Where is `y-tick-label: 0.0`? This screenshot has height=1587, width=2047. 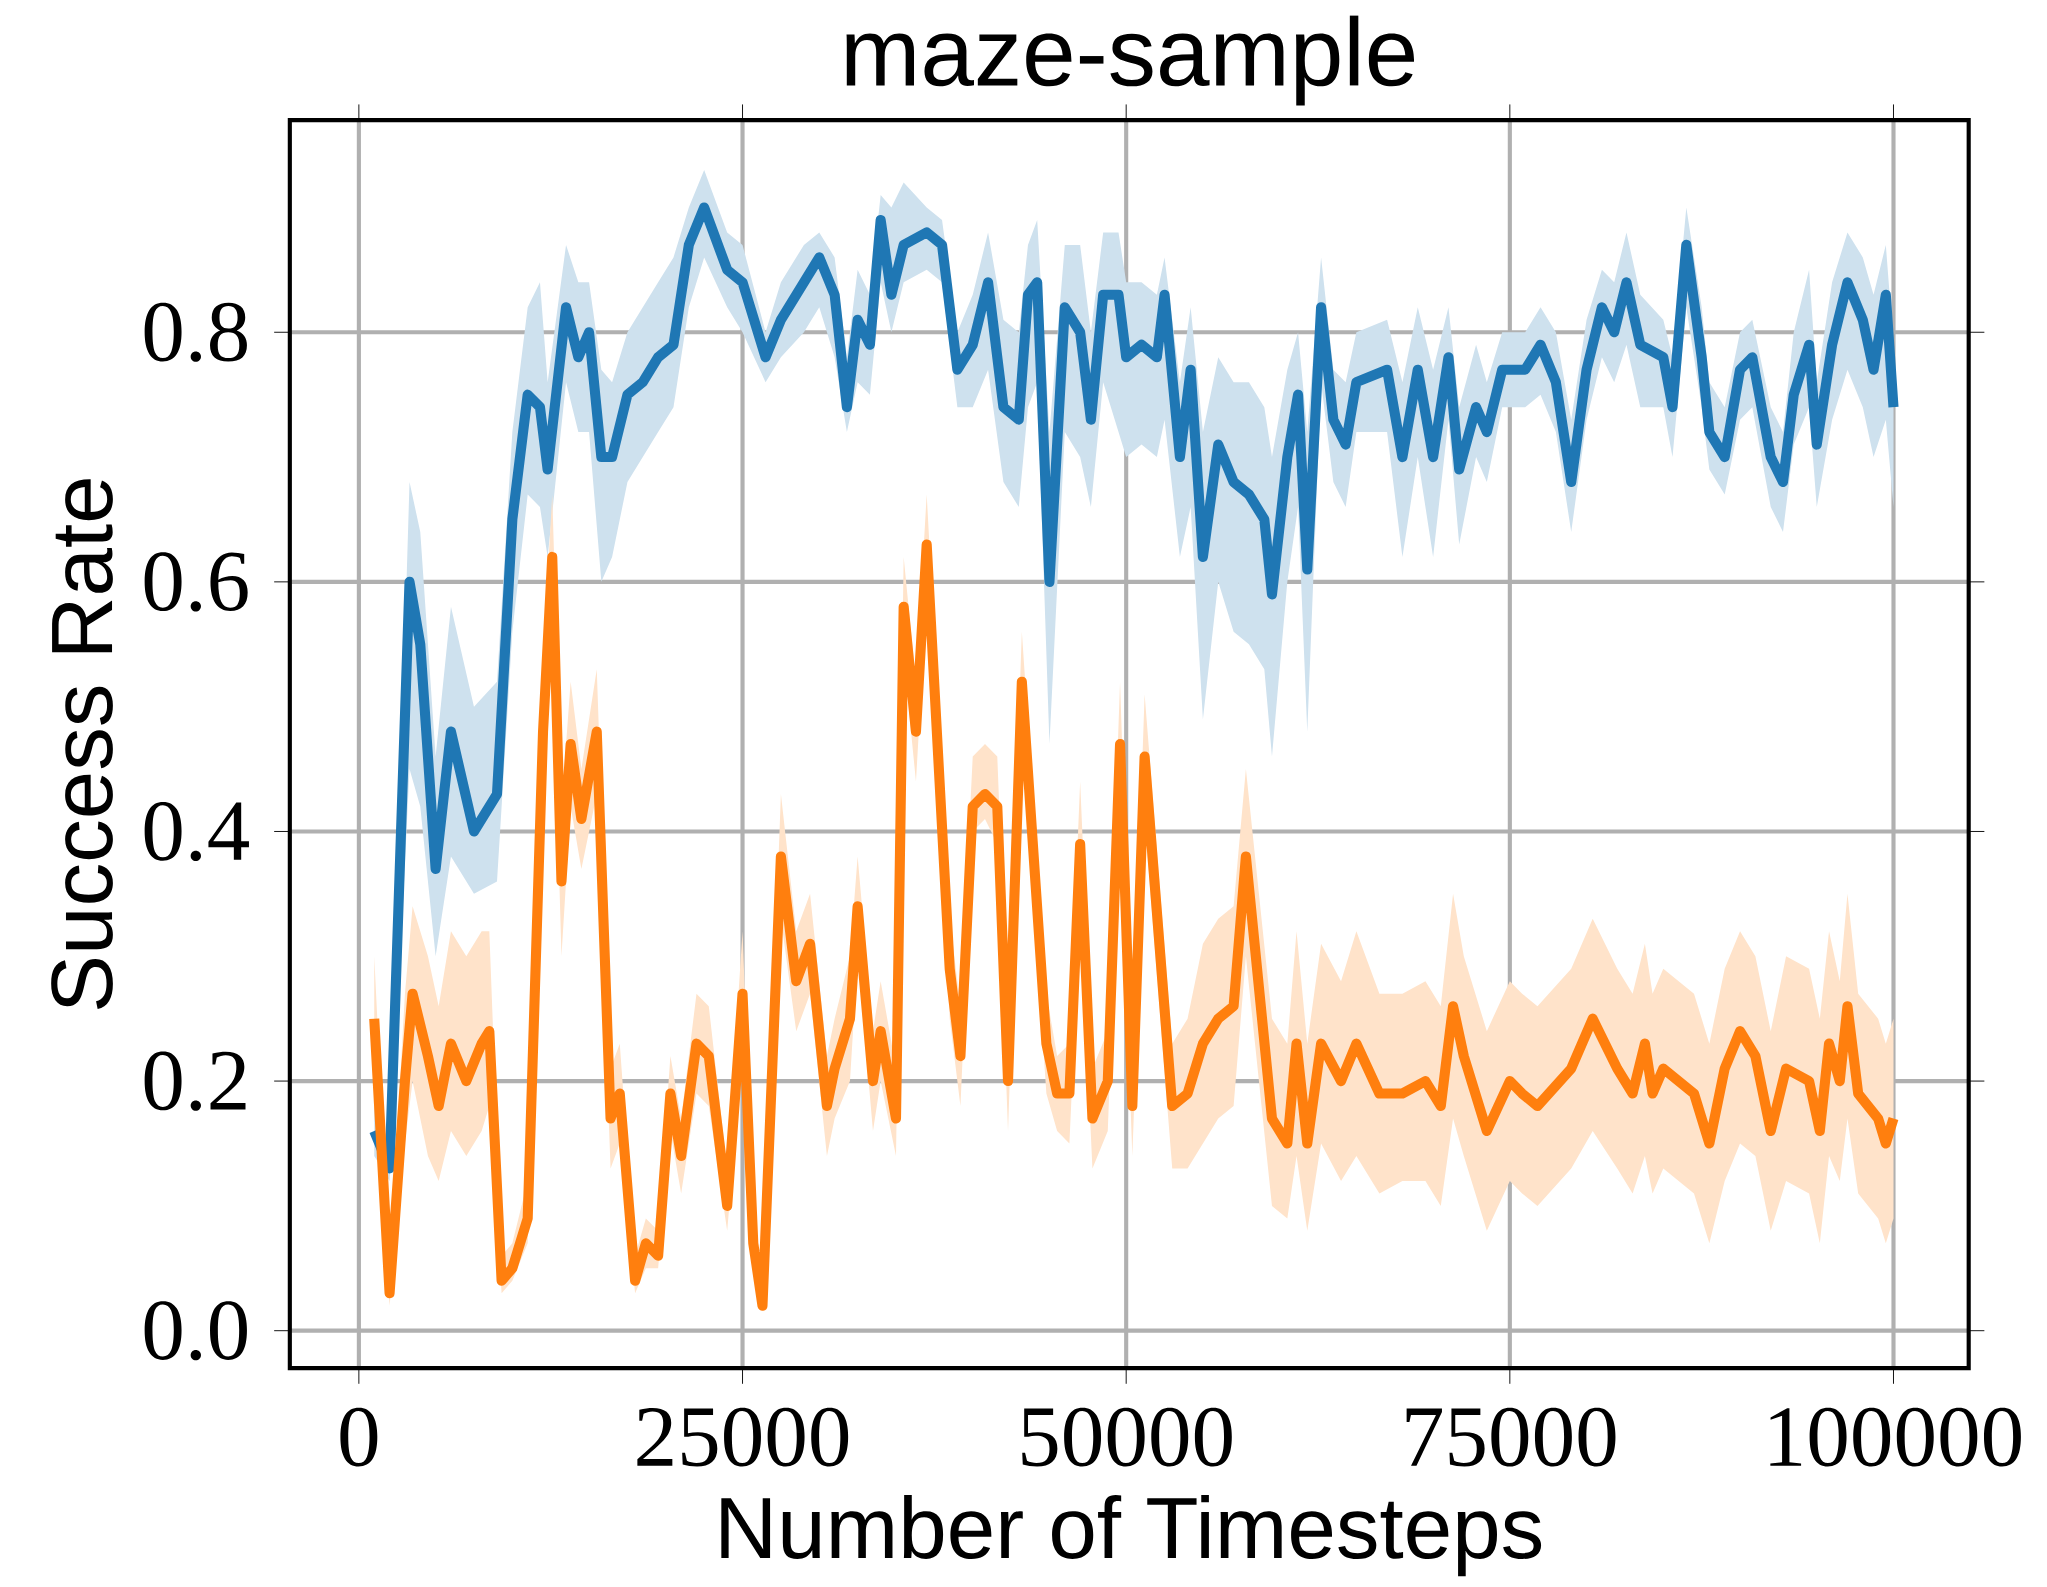 y-tick-label: 0.0 is located at coordinates (195, 1330).